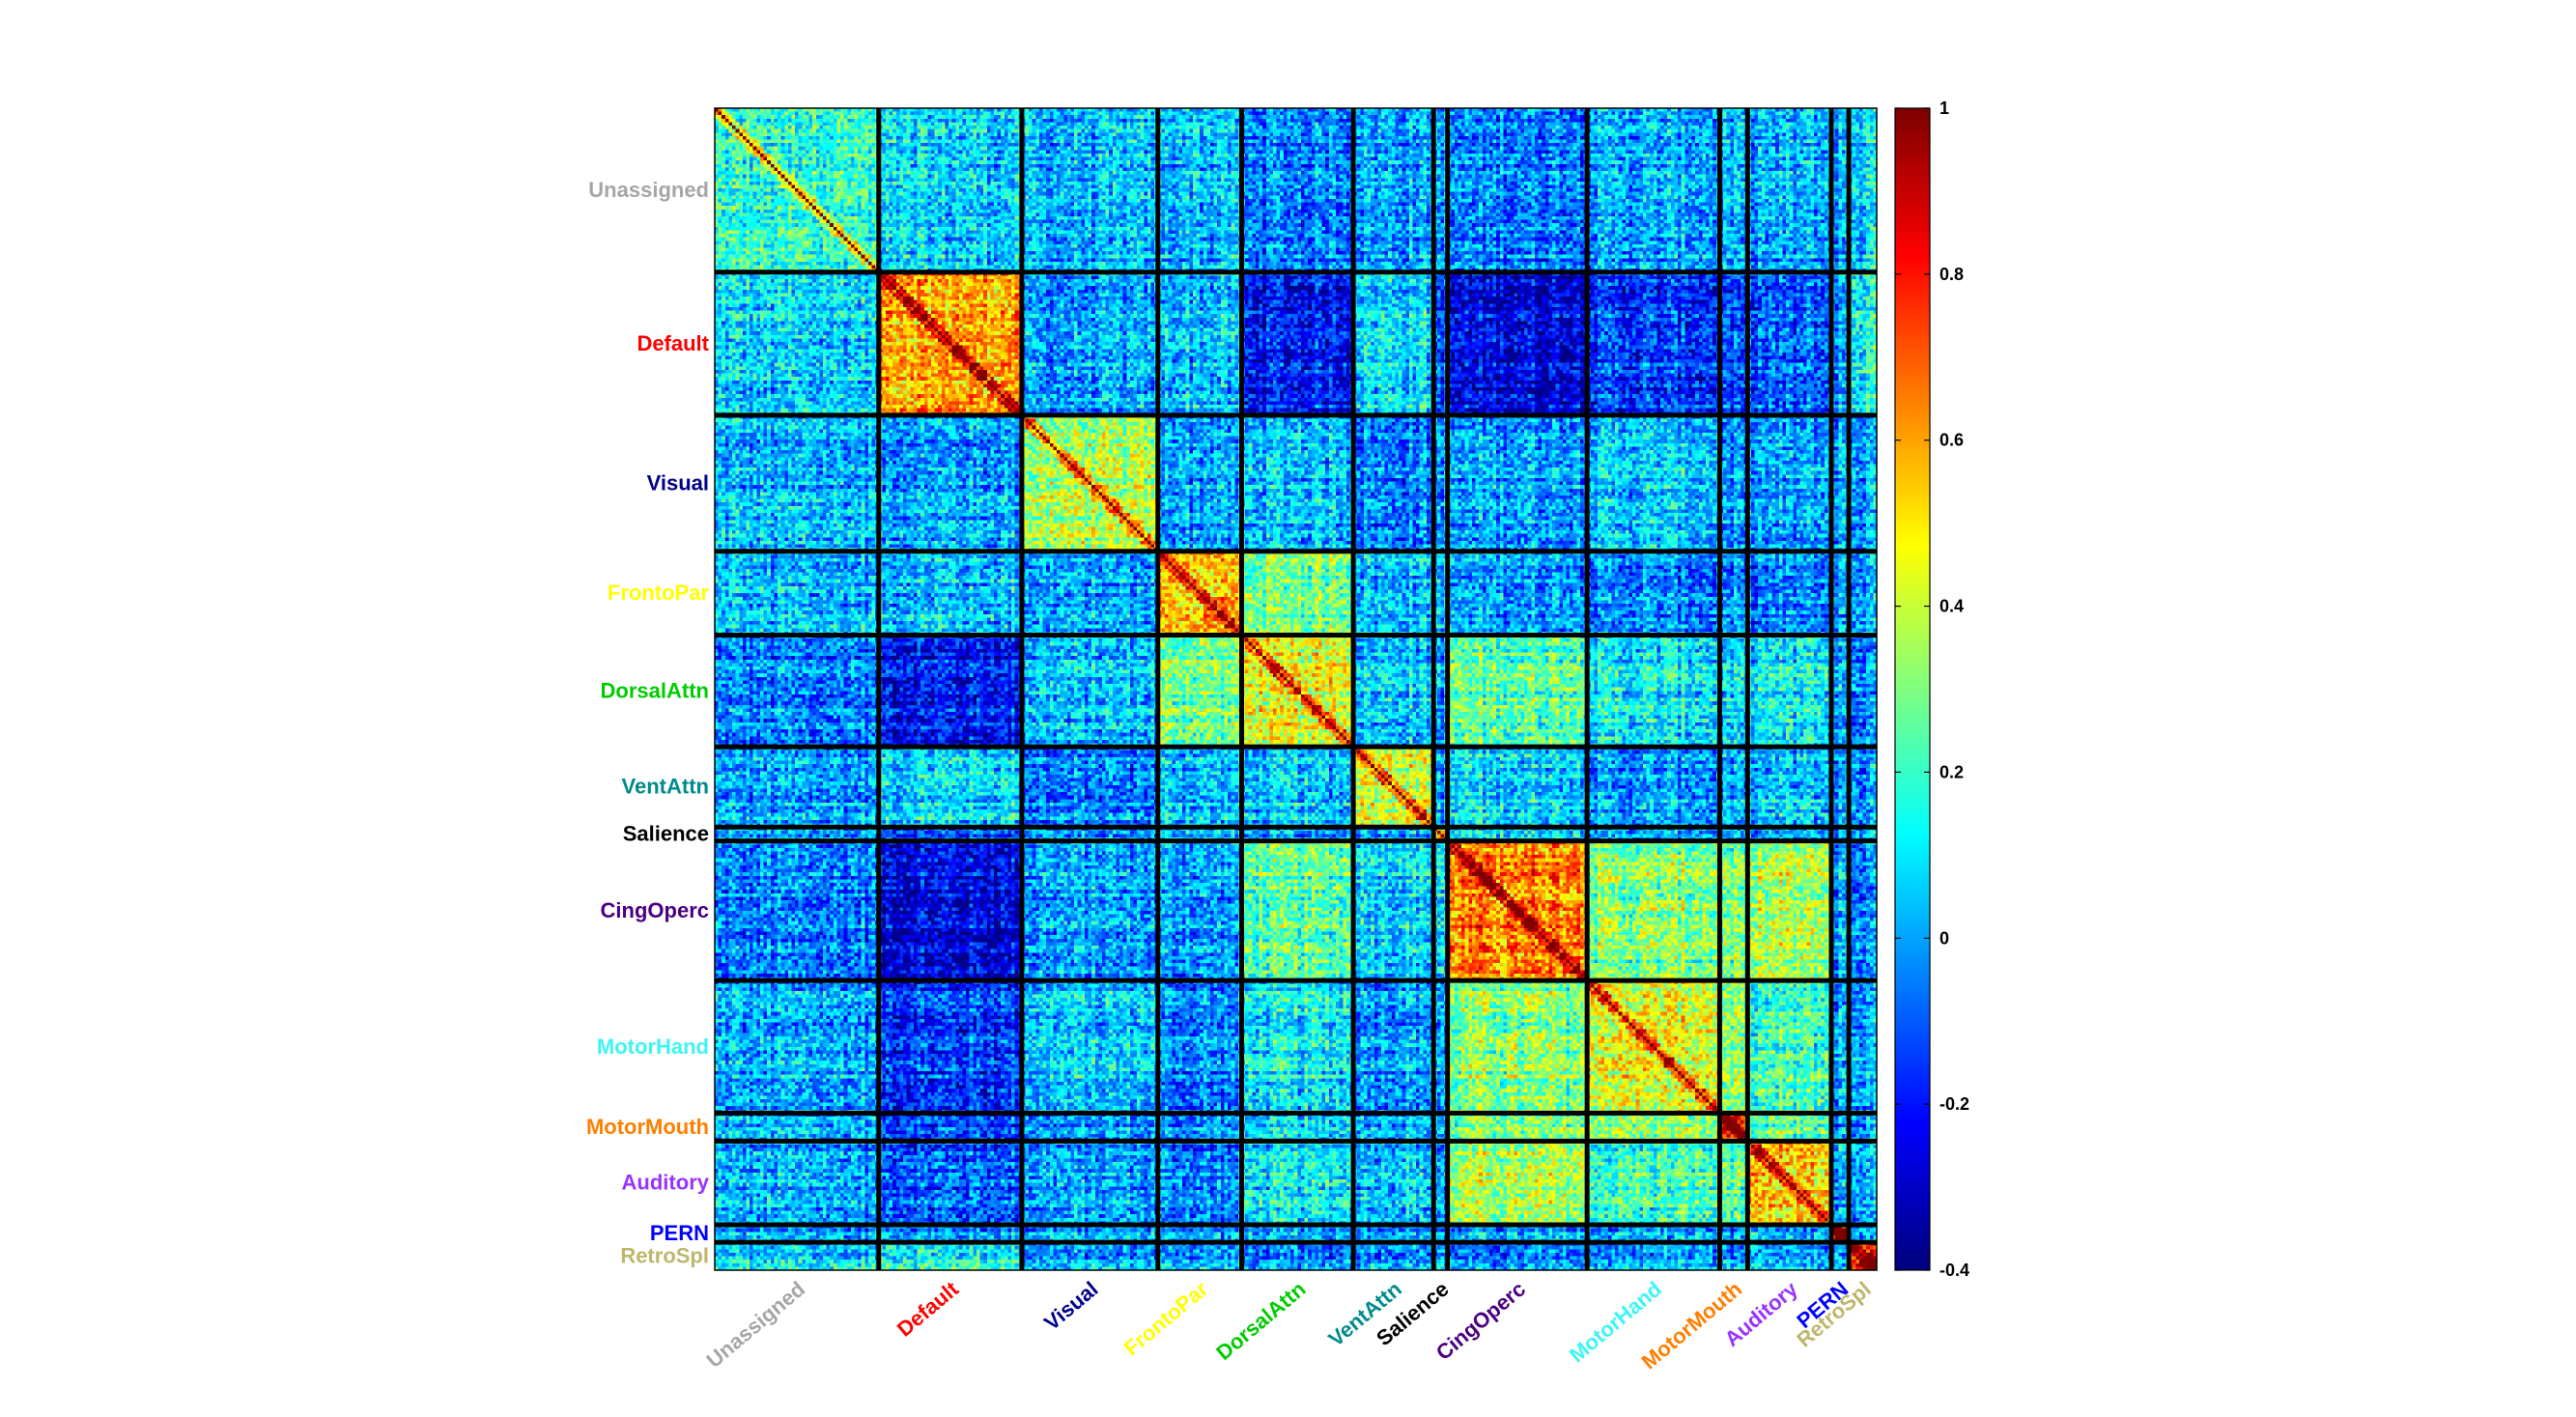 The height and width of the screenshot is (1417, 2576). What do you see at coordinates (647, 1127) in the screenshot?
I see `row-label-motormouth: MotorMouth` at bounding box center [647, 1127].